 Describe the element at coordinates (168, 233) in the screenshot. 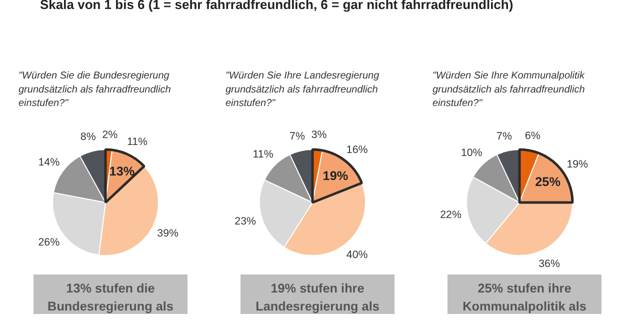

I see `data-label: 39%` at that location.